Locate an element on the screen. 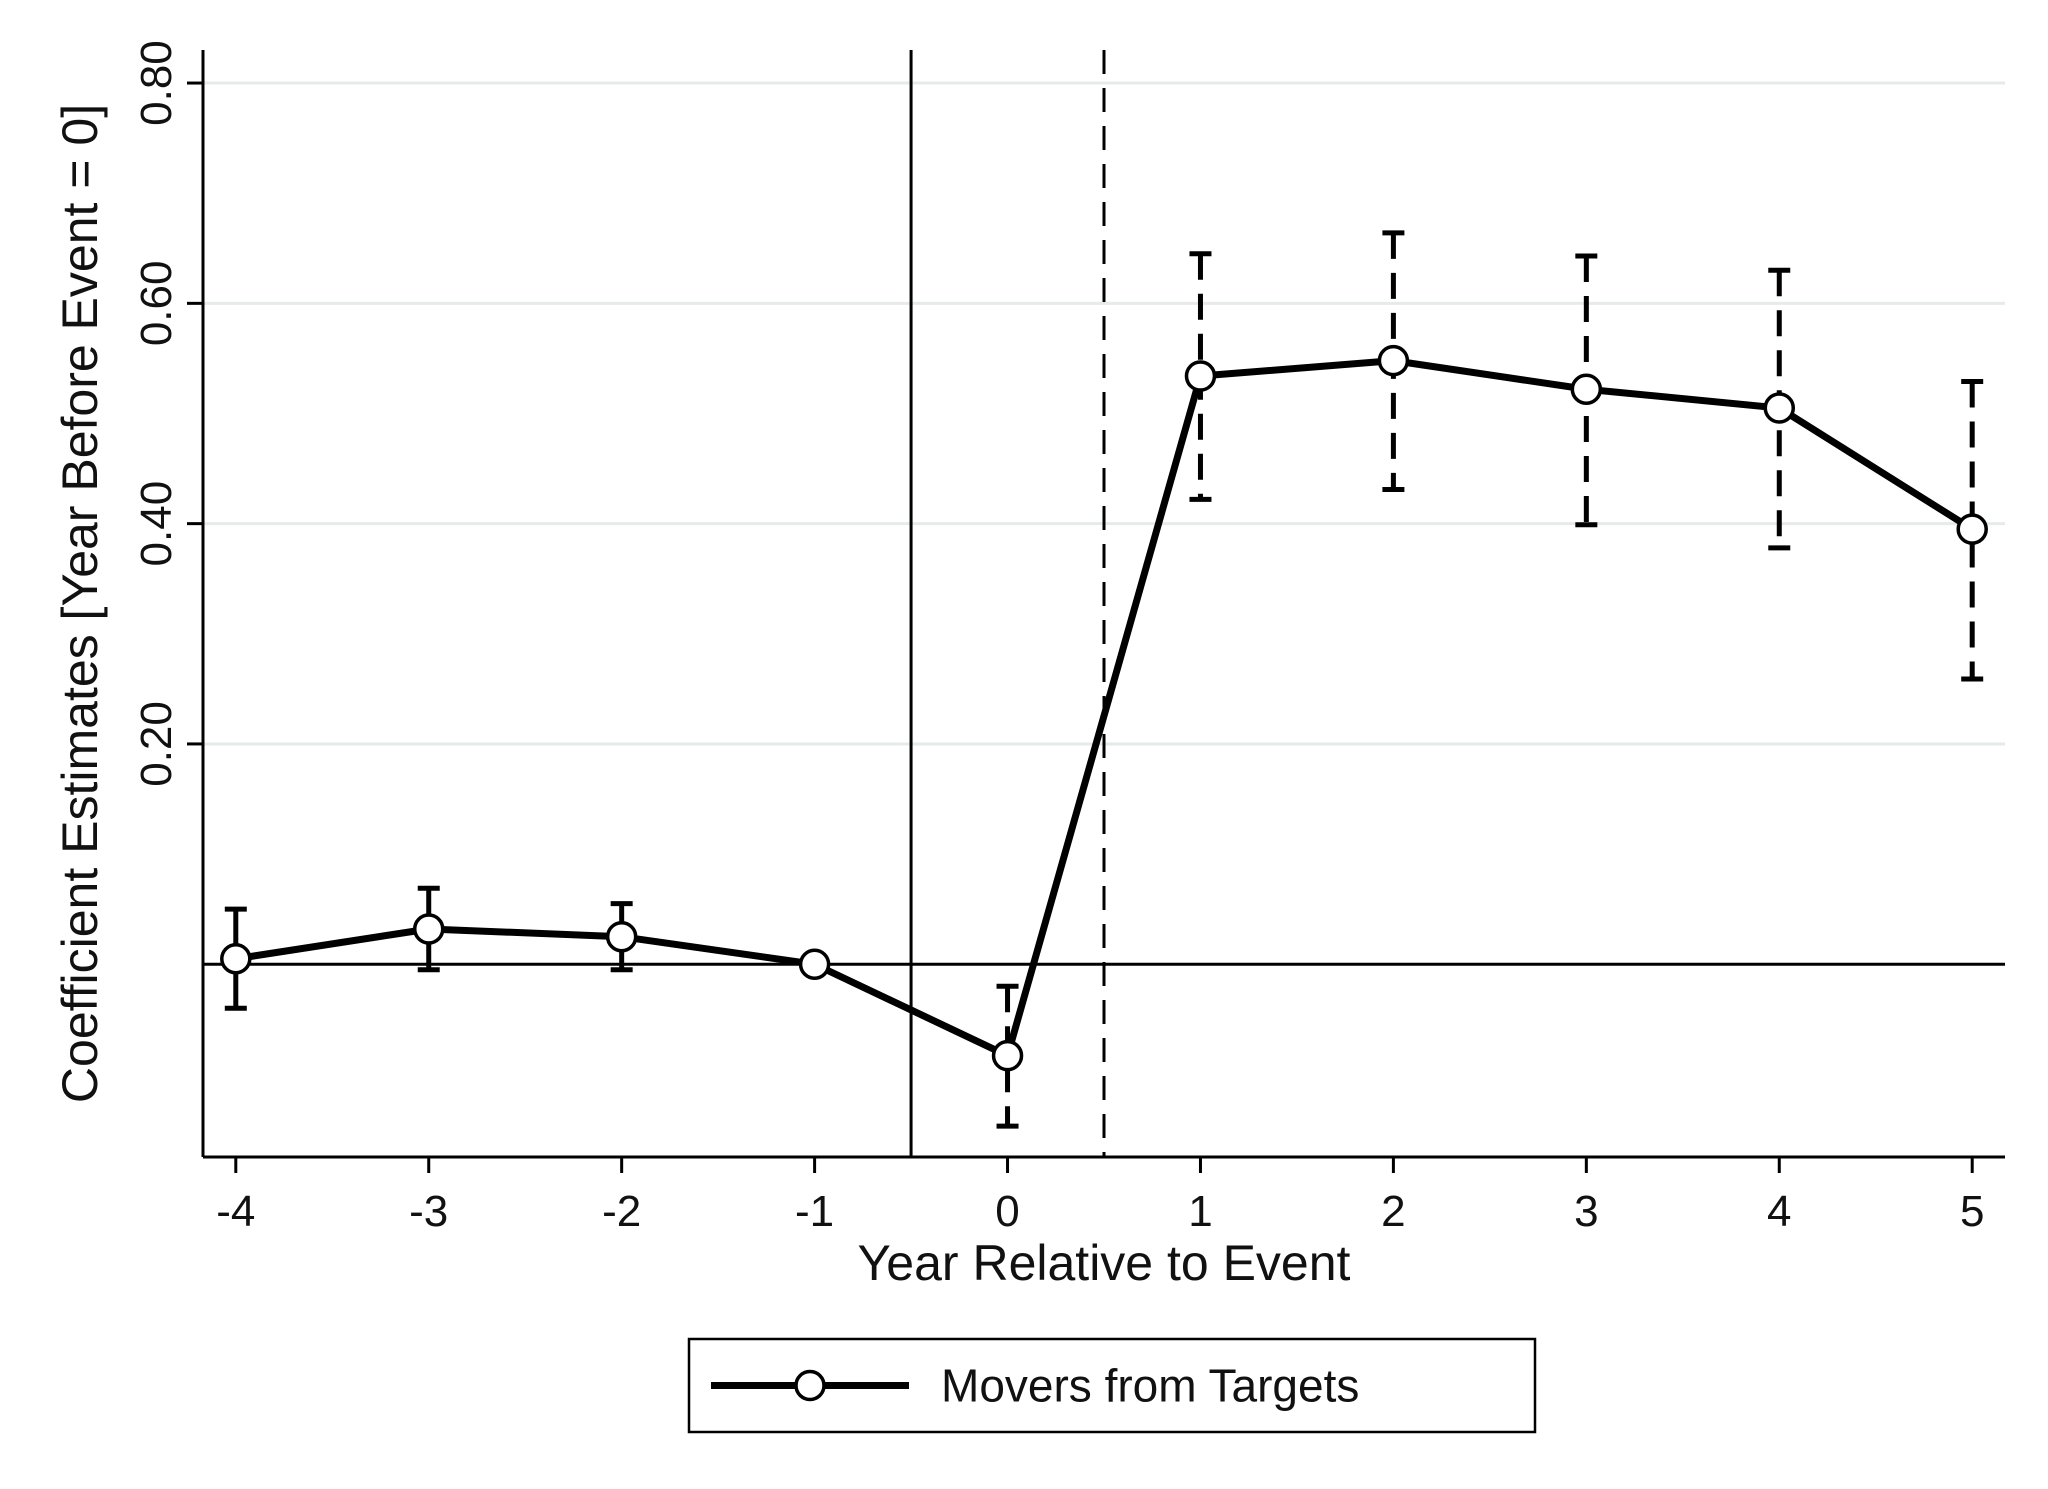 This screenshot has width=2048, height=1489. legend-label: Movers from Targets is located at coordinates (1150, 1386).